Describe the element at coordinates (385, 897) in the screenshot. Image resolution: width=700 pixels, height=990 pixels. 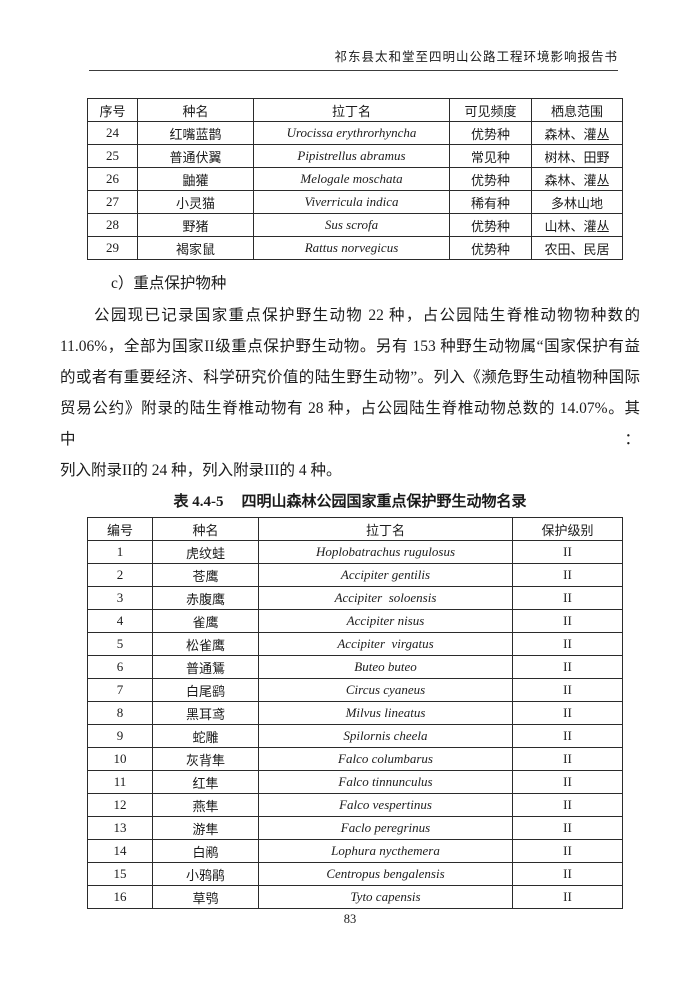
I see `table-cell: Tyto capensis` at that location.